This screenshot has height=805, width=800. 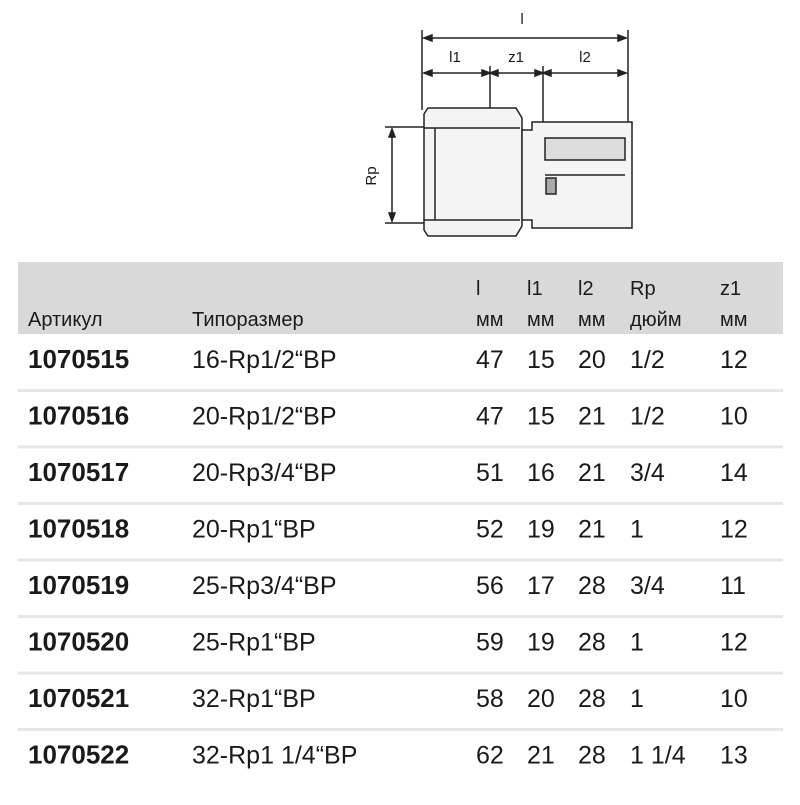 What do you see at coordinates (535, 289) in the screenshot?
I see `header-cell: l1` at bounding box center [535, 289].